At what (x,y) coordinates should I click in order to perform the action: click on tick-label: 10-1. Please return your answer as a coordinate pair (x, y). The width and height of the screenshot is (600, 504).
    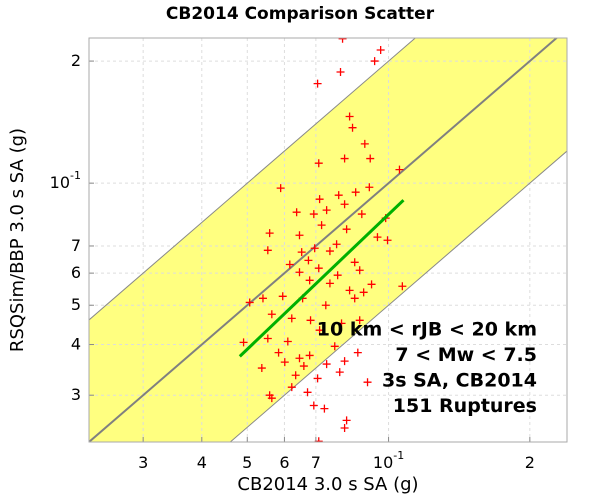
    Looking at the image, I should click on (65, 180).